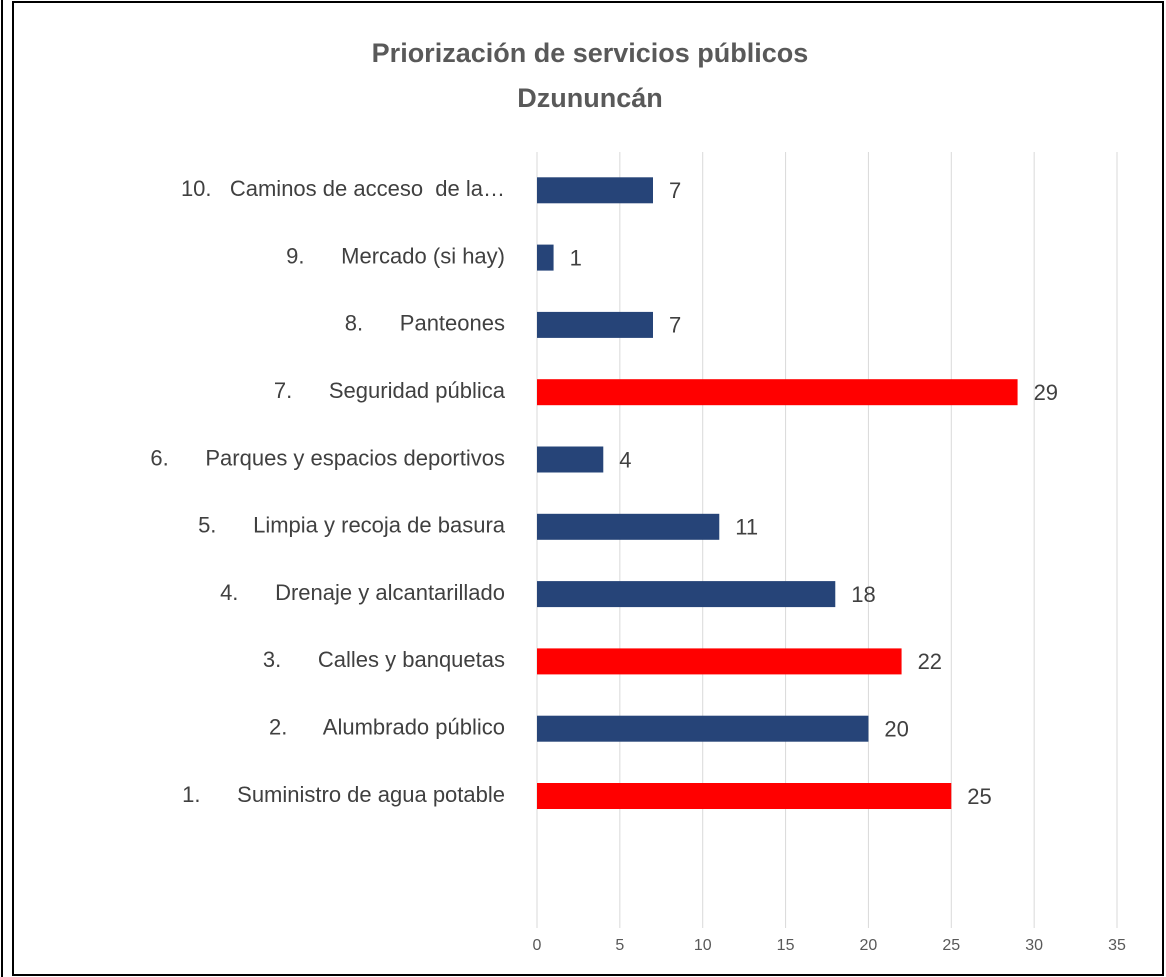 This screenshot has height=977, width=1166. Describe the element at coordinates (1117, 945) in the screenshot. I see `x-tick-label: 35` at that location.